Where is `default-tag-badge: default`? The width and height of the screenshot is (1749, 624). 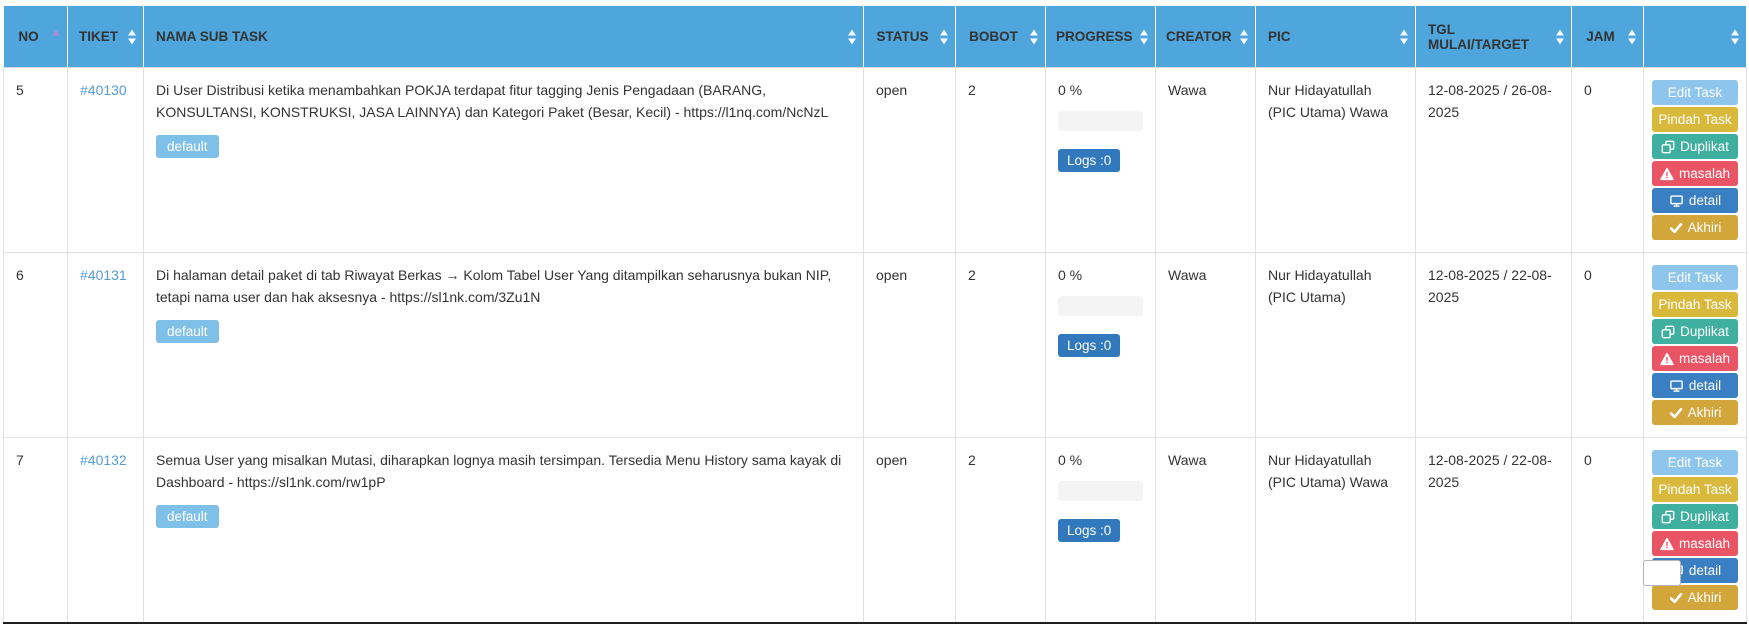 default-tag-badge: default is located at coordinates (187, 146).